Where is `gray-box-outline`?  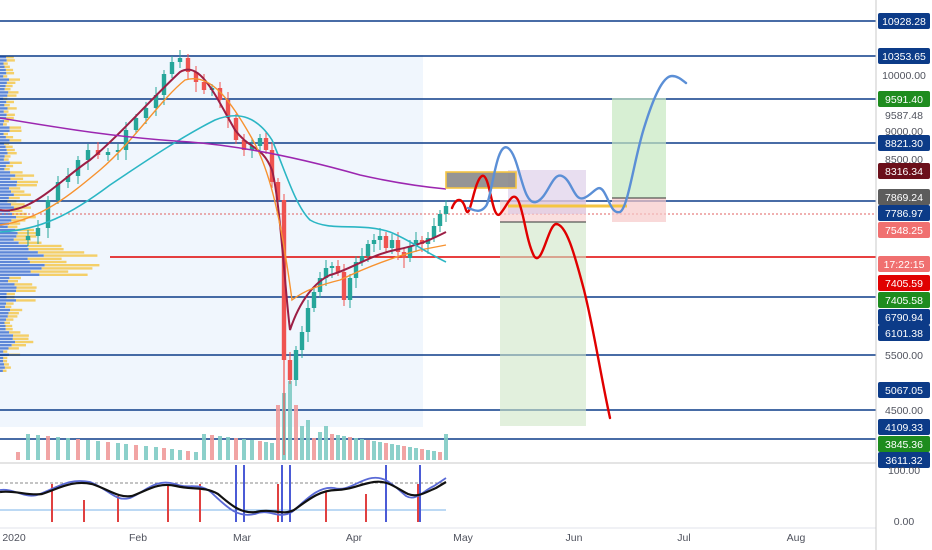 gray-box-outline is located at coordinates (481, 180).